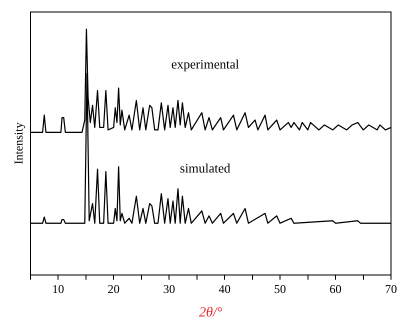 The height and width of the screenshot is (333, 411). Describe the element at coordinates (18, 143) in the screenshot. I see `y-axis-title: Intensity` at that location.